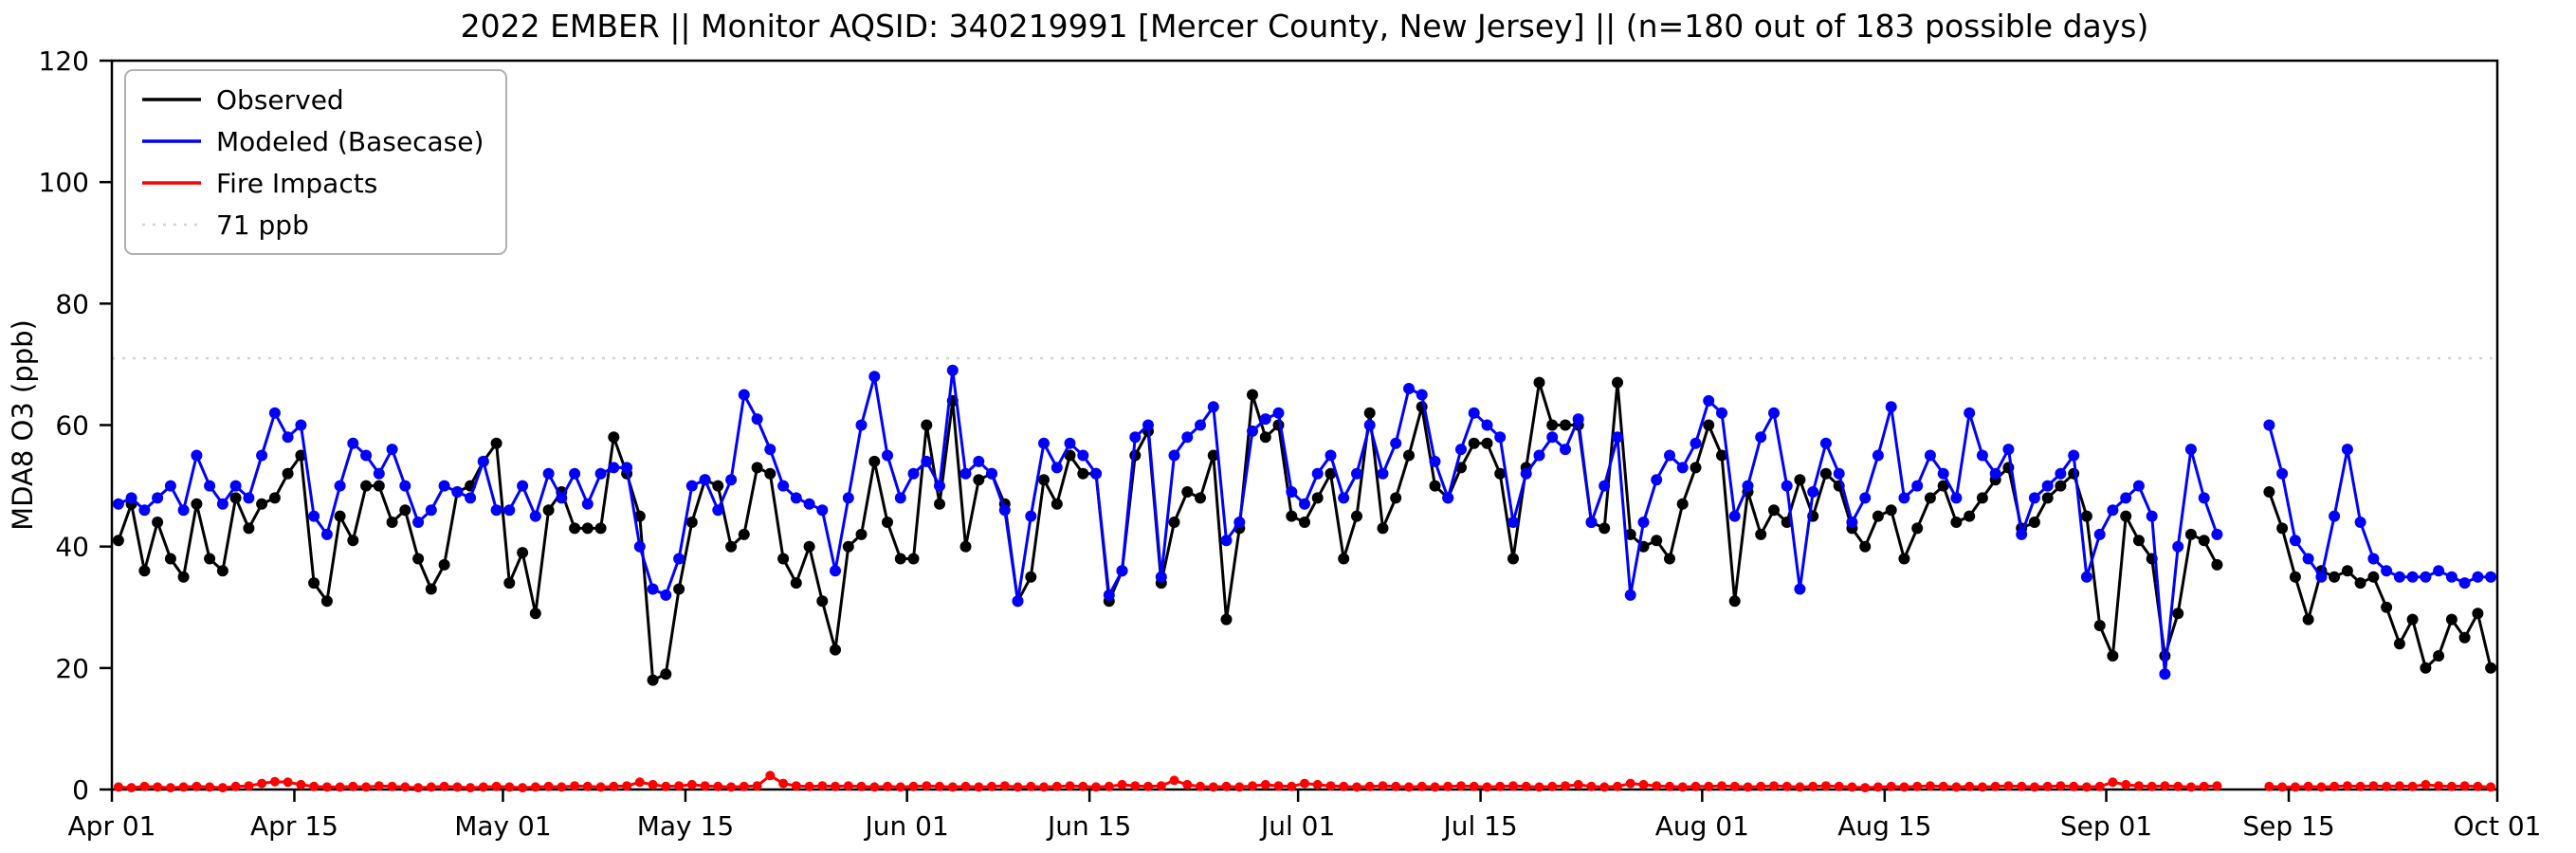  I want to click on x-tick-label: Jul 15, so click(1479, 826).